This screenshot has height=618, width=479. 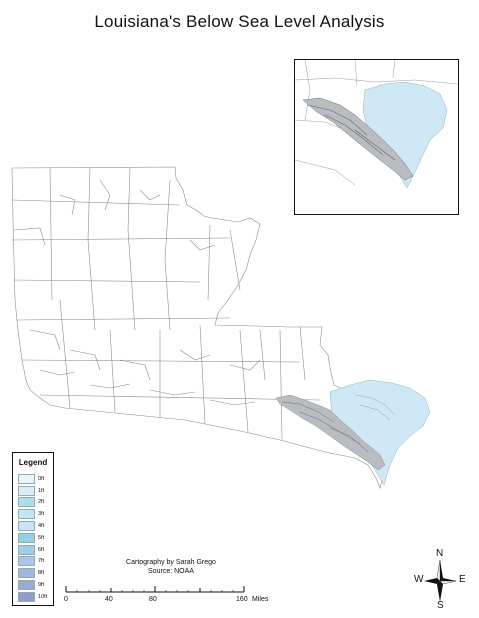 What do you see at coordinates (242, 599) in the screenshot?
I see `scale-label-160: 160` at bounding box center [242, 599].